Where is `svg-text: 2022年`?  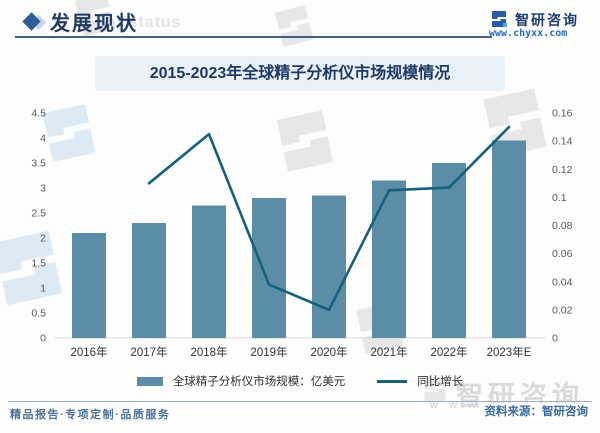 svg-text: 2022年 is located at coordinates (448, 352).